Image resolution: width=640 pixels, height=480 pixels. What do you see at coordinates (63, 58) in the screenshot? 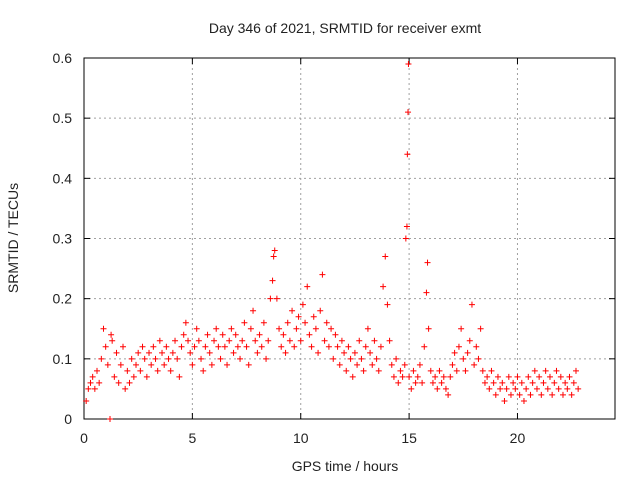
I see `y-tick-label: 0.6` at bounding box center [63, 58].